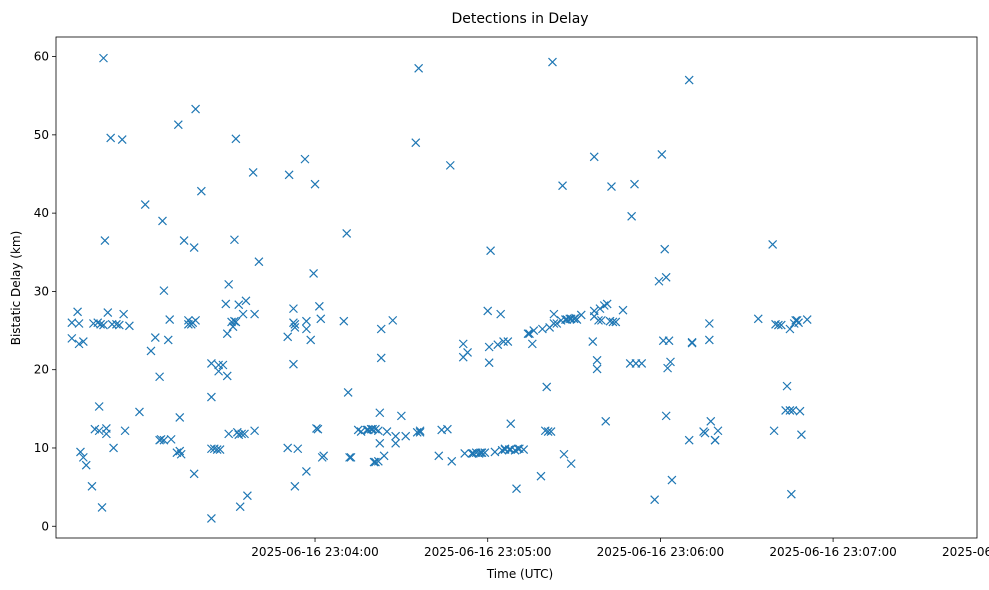 This screenshot has height=590, width=989. What do you see at coordinates (314, 552) in the screenshot?
I see `x-tick-label: 2025-06-16 23:04:00` at bounding box center [314, 552].